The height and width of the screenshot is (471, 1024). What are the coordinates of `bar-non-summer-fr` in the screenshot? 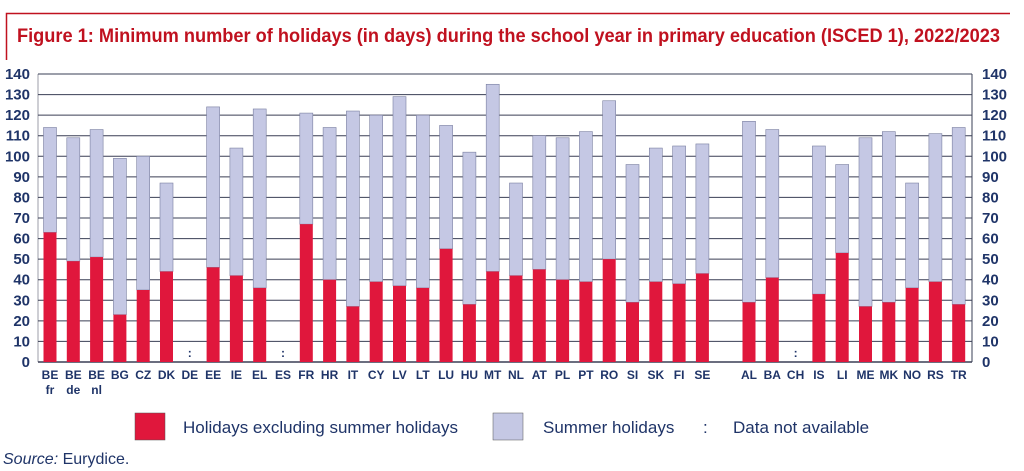 It's located at (306, 293).